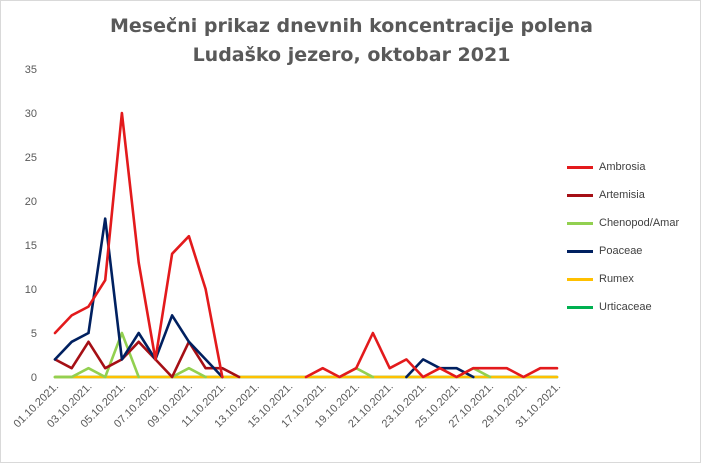 This screenshot has height=464, width=701. I want to click on legend-swatch-poaceae, so click(580, 251).